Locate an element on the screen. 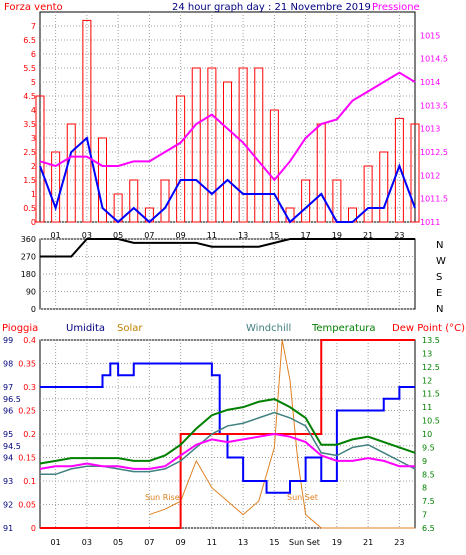  direction-tick-label: 0 is located at coordinates (33, 309).